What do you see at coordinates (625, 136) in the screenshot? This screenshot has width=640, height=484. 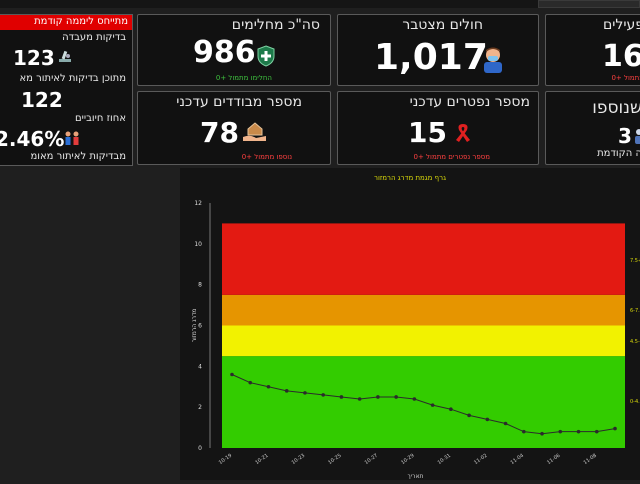 I see `added-value: 3` at bounding box center [625, 136].